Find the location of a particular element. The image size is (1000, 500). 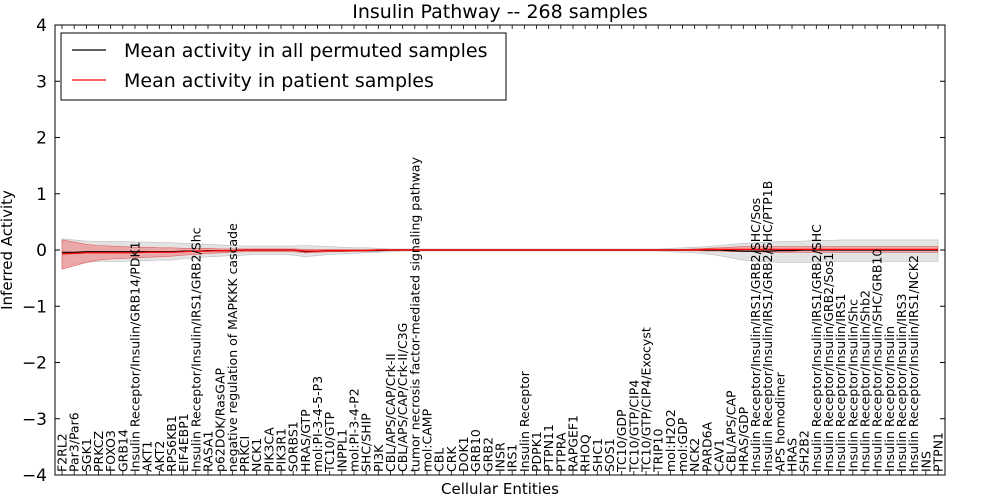

x-tick-label: INPPL1 is located at coordinates (341, 450).